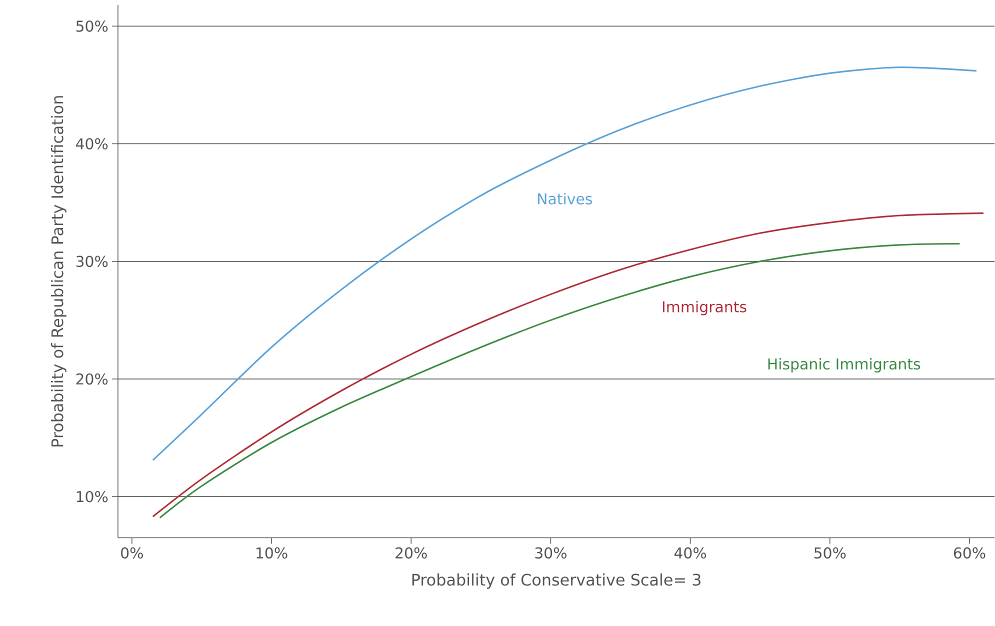 This screenshot has height=626, width=995. What do you see at coordinates (92, 379) in the screenshot?
I see `y-tick-label: 20%` at bounding box center [92, 379].